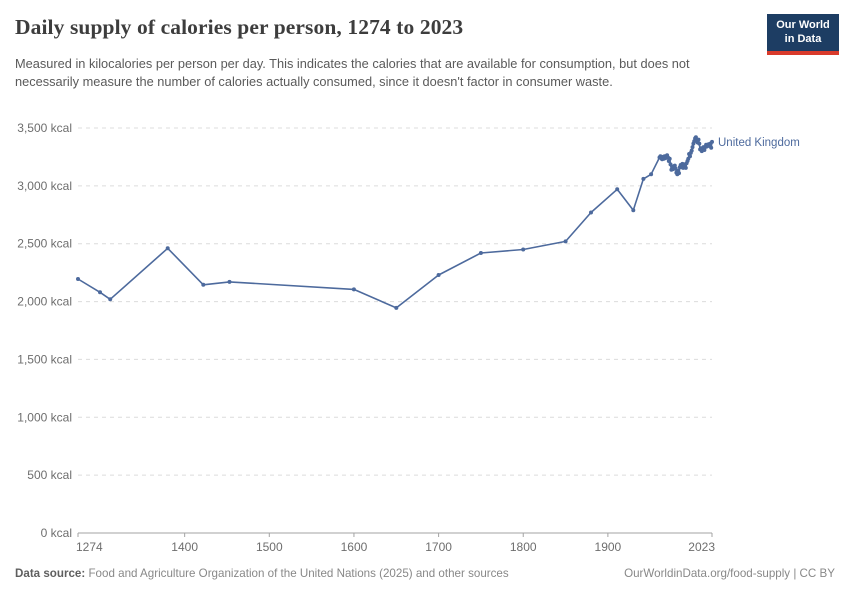  What do you see at coordinates (523, 547) in the screenshot?
I see `x-tick-label: 1800` at bounding box center [523, 547].